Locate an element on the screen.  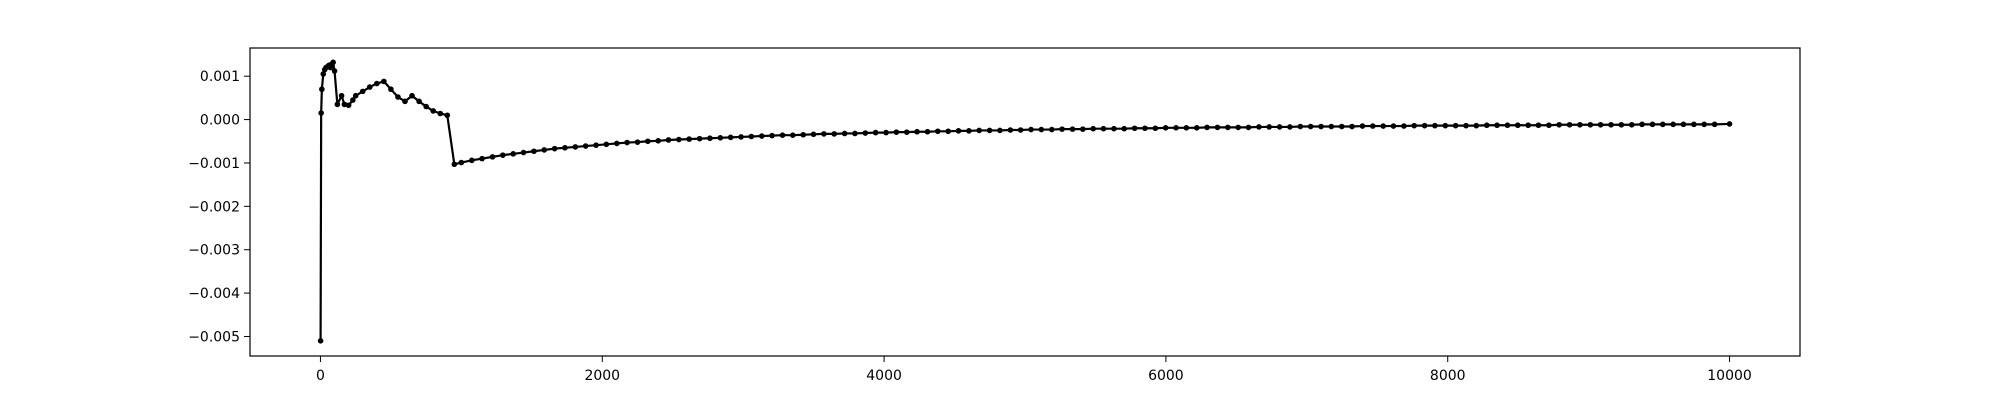
x-tick-label: 6000 is located at coordinates (1166, 376).